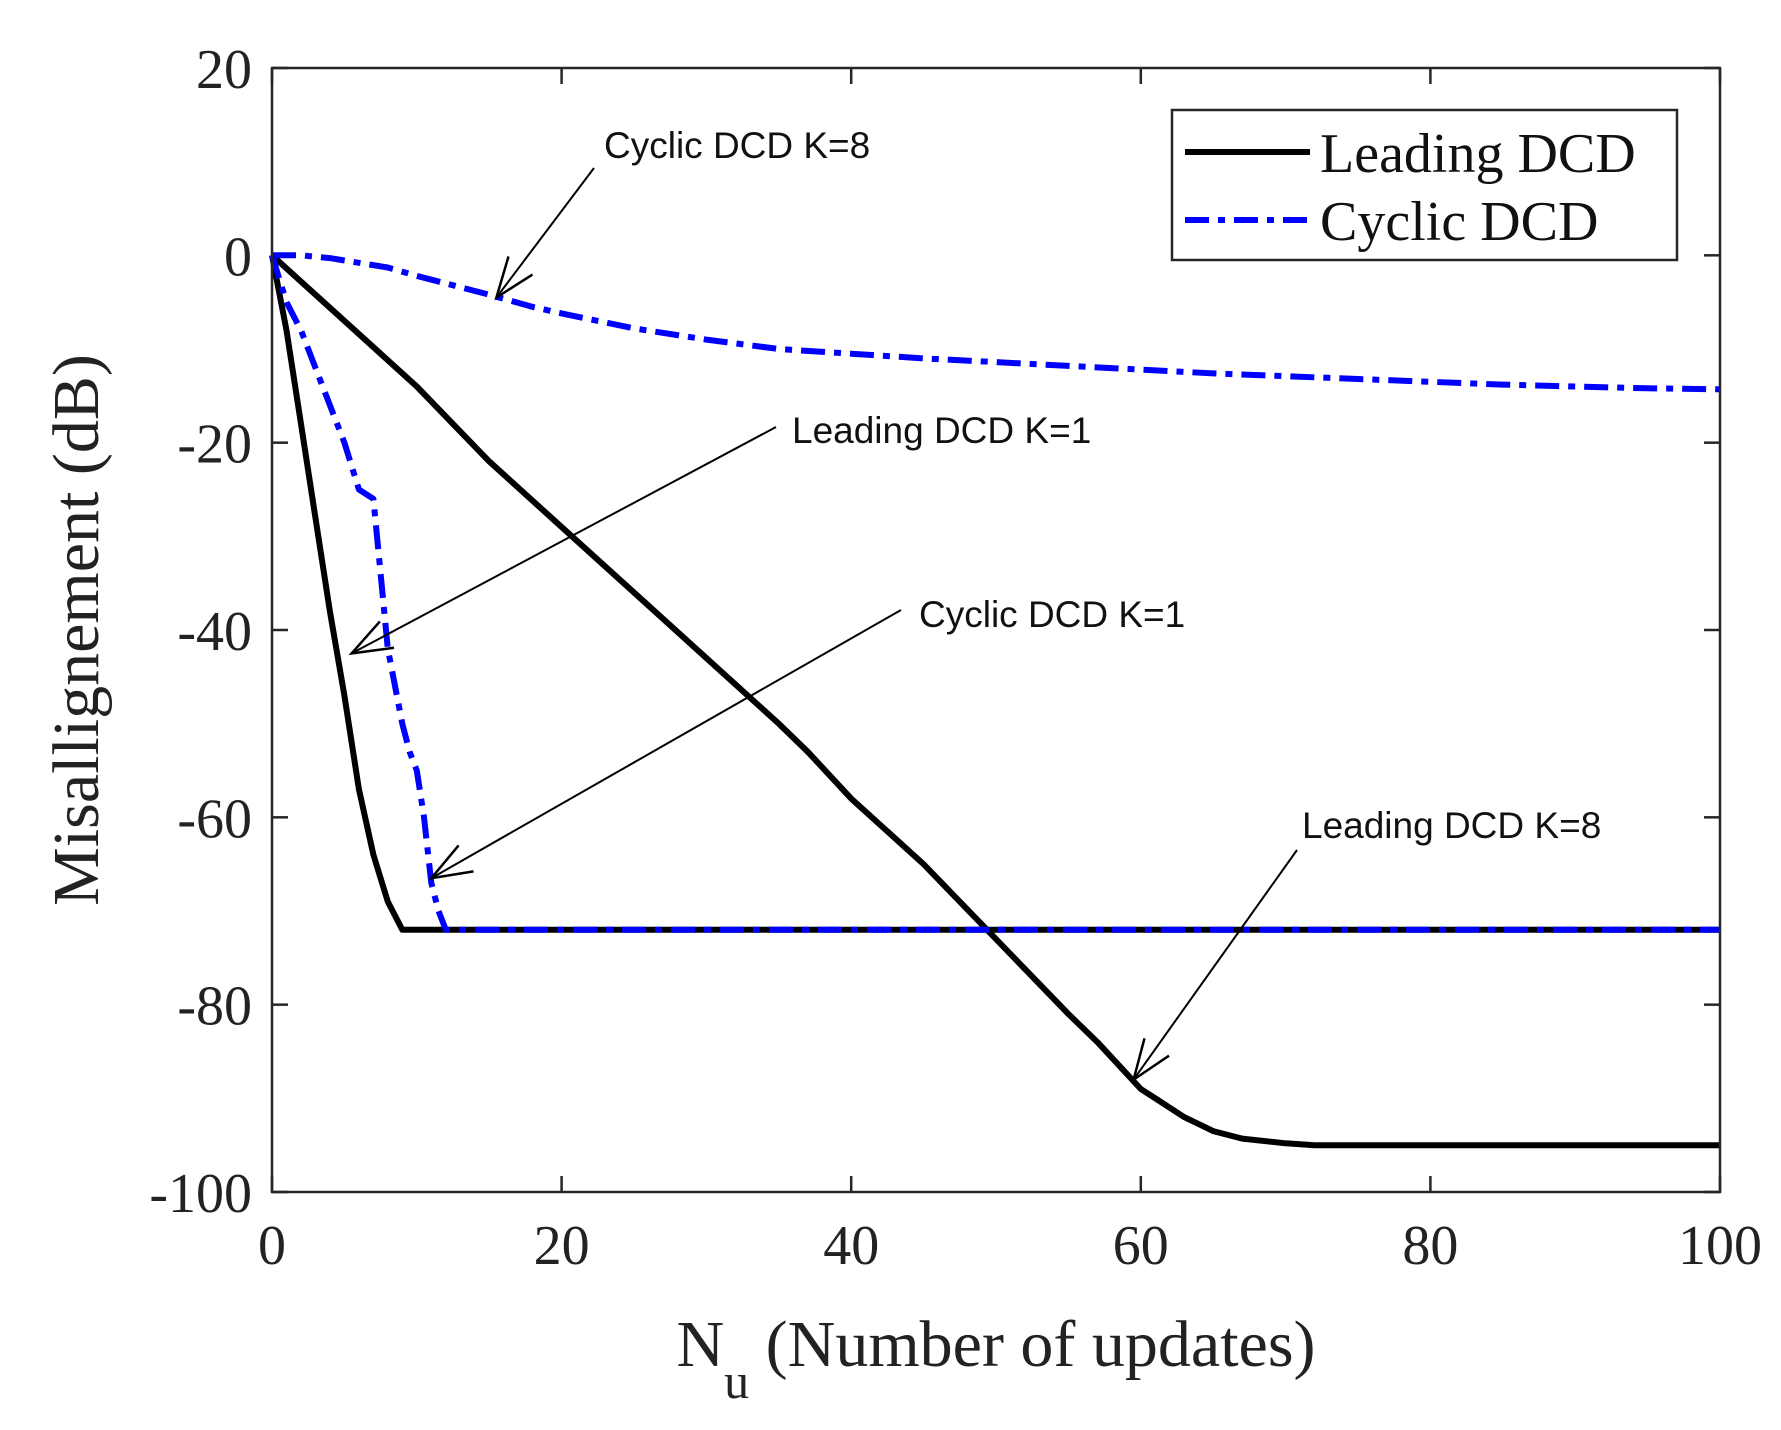  What do you see at coordinates (851, 1246) in the screenshot?
I see `x-tick-label: 40` at bounding box center [851, 1246].